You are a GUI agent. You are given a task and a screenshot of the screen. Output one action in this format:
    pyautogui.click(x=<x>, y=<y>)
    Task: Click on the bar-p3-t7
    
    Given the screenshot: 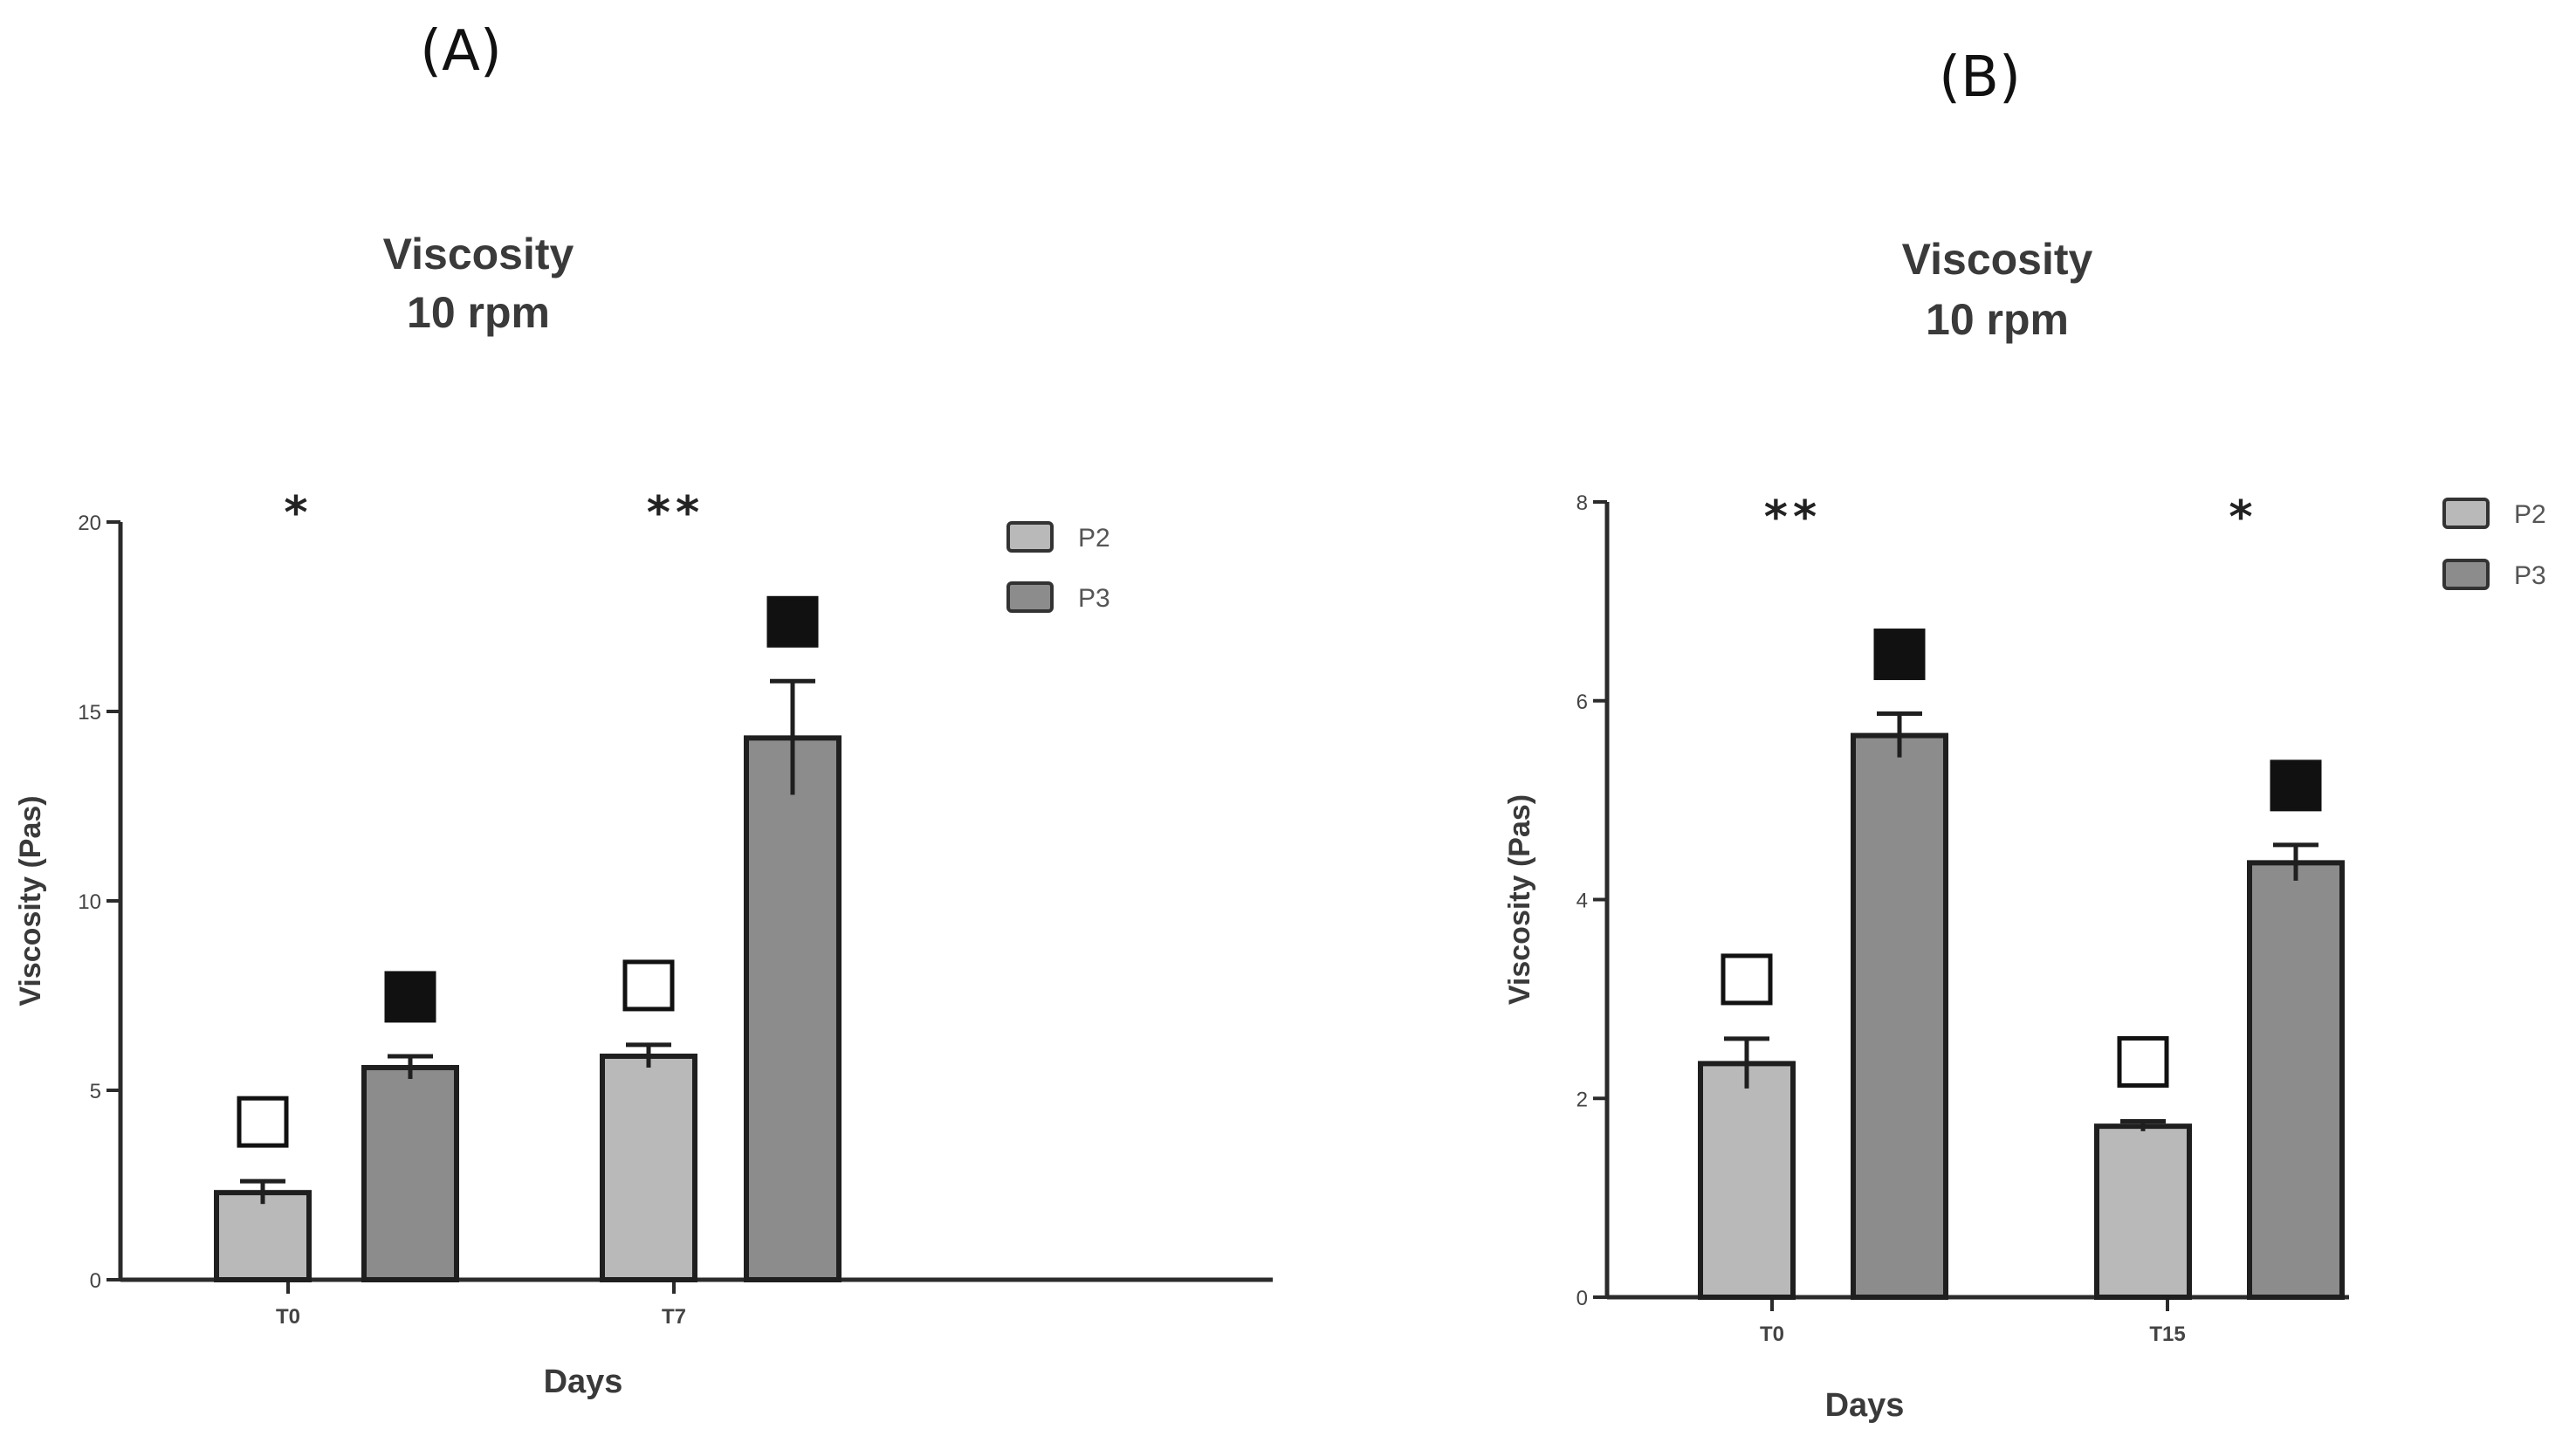 What is the action you would take?
    pyautogui.click(x=793, y=1009)
    